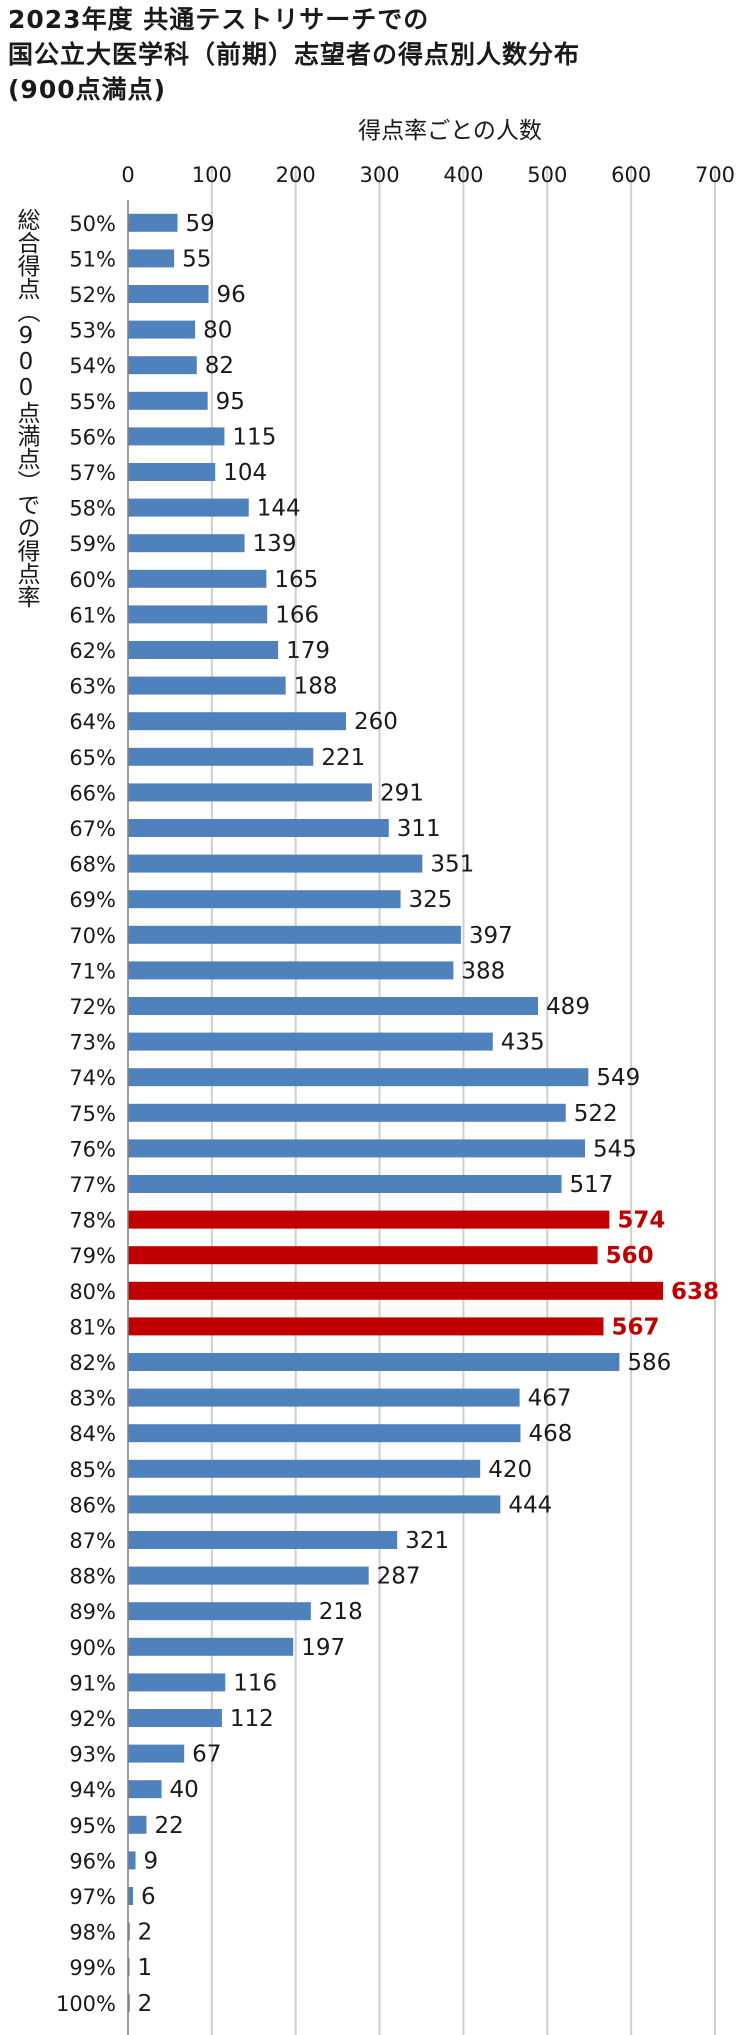 The height and width of the screenshot is (2035, 750). I want to click on value-label: 40, so click(184, 1790).